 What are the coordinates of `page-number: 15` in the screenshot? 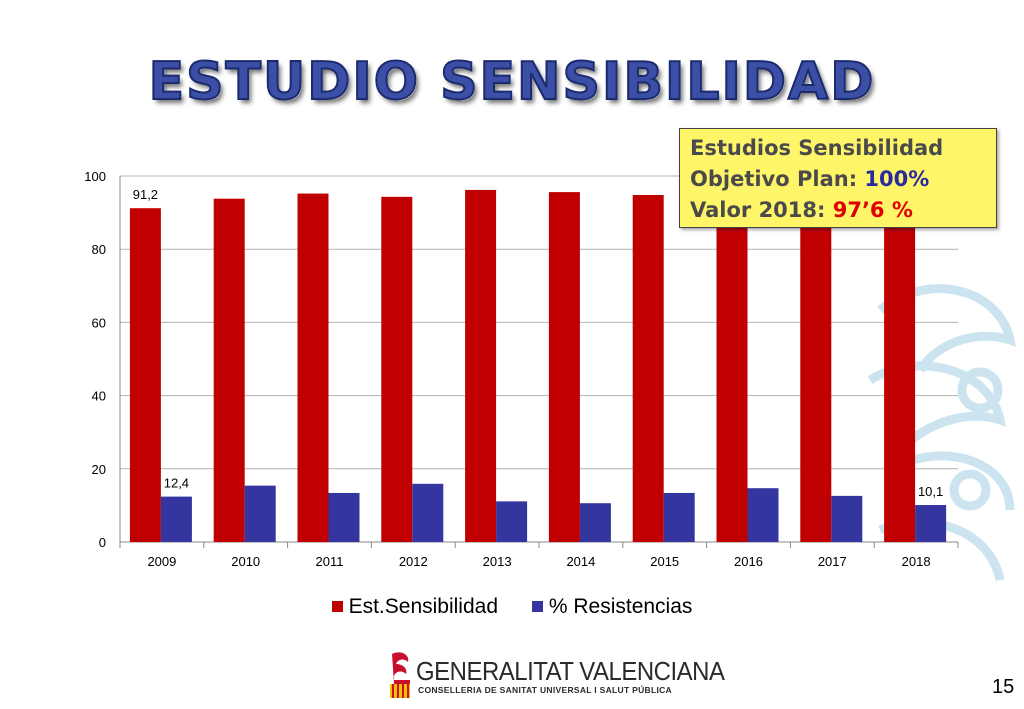 It's located at (1003, 687).